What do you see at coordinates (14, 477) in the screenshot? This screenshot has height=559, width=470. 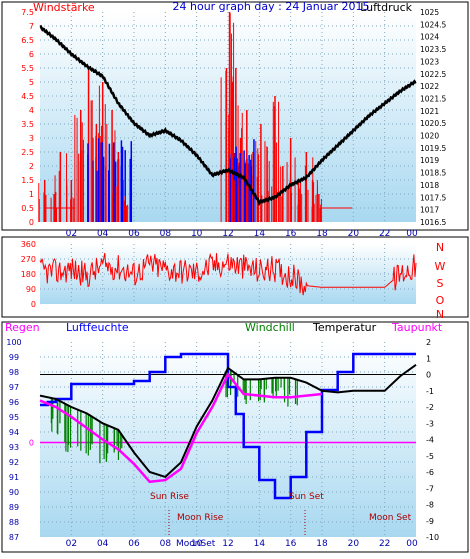 I see `humidity-tick-label: 91` at bounding box center [14, 477].